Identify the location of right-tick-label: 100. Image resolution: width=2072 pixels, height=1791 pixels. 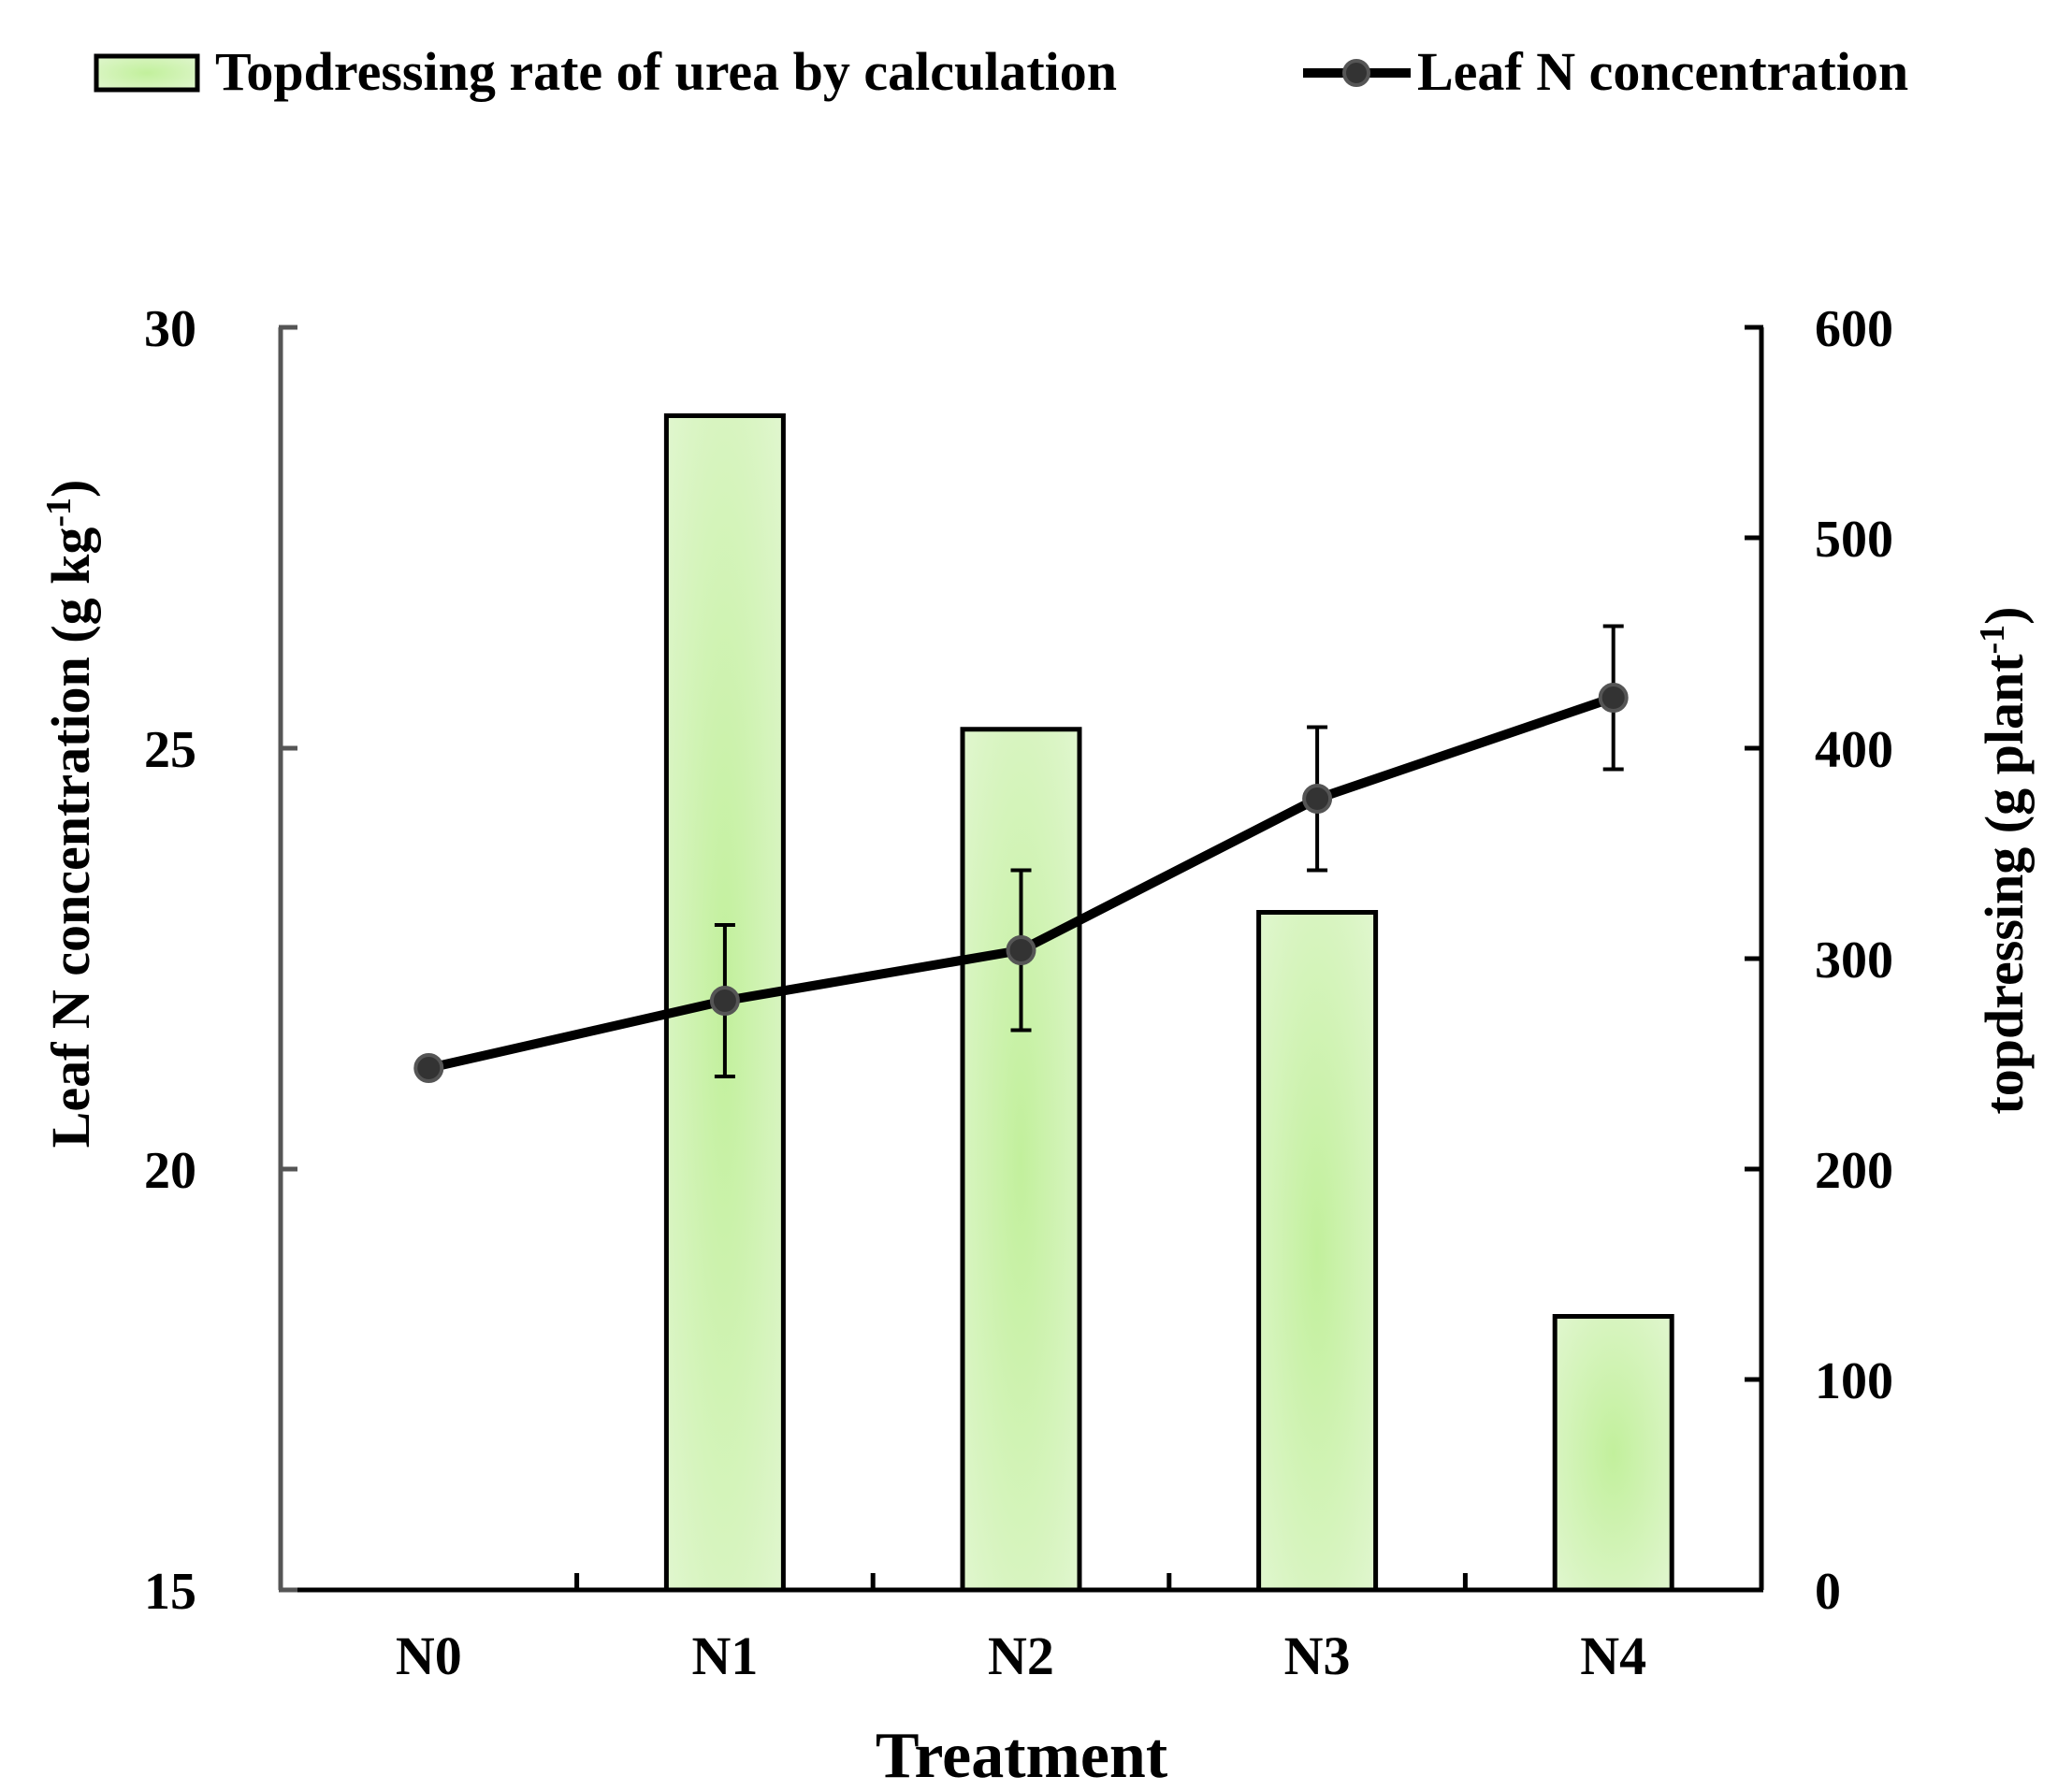
(1854, 1381).